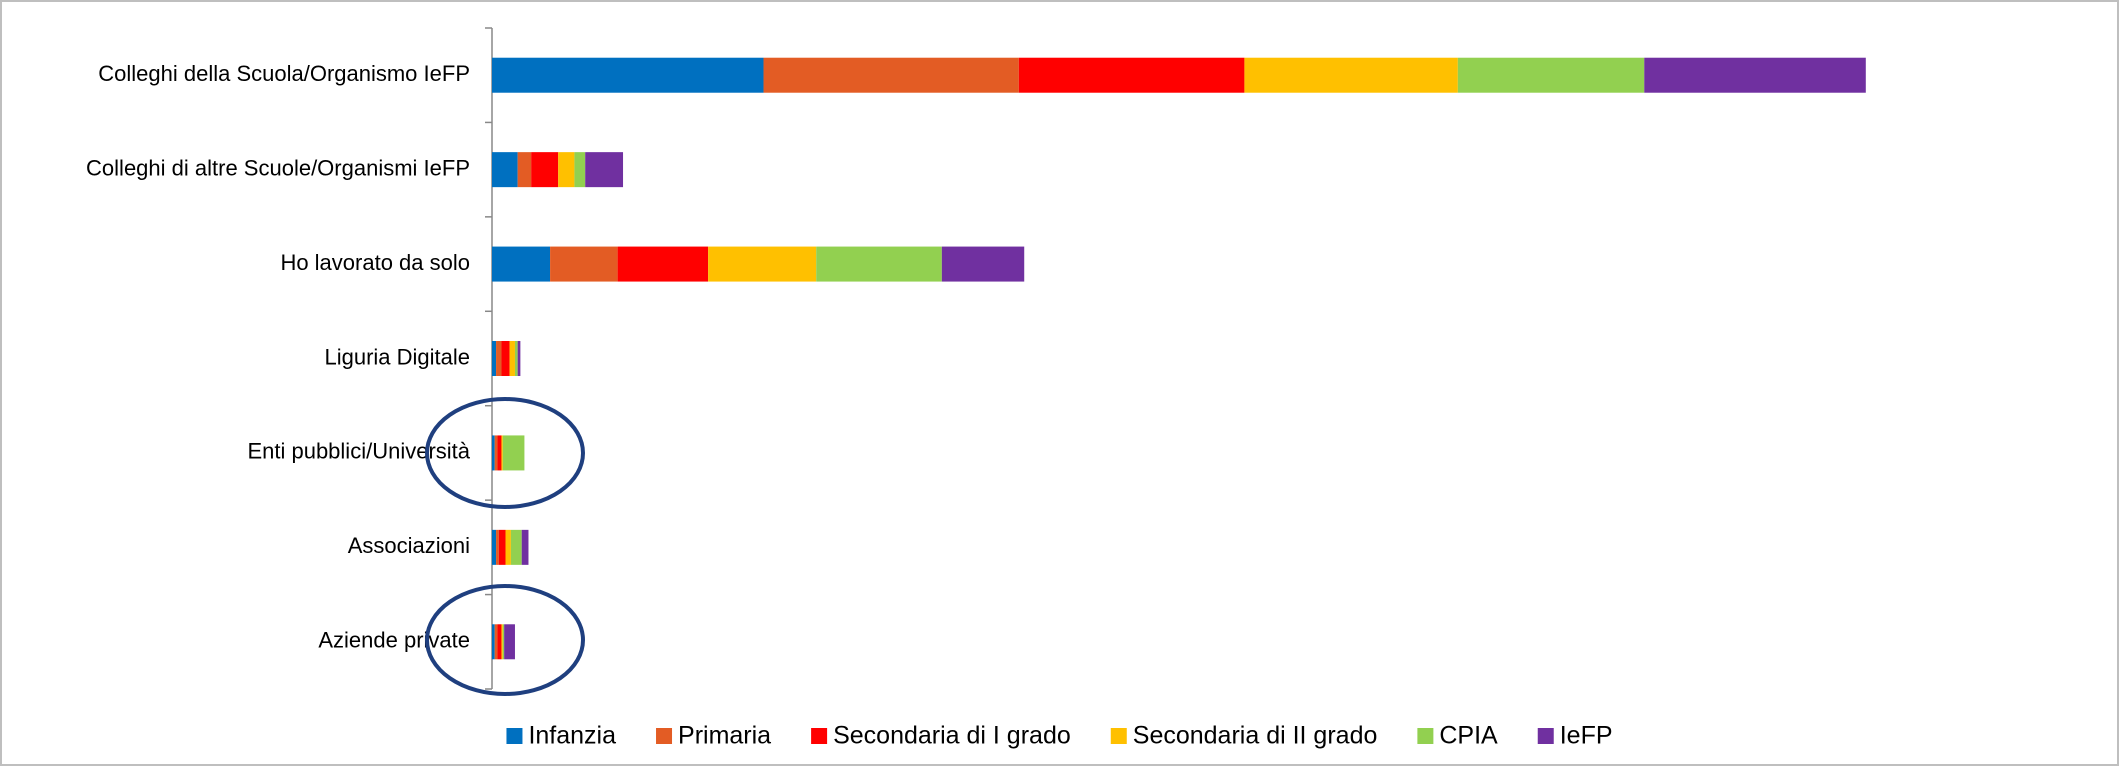 This screenshot has width=2119, height=766. Describe the element at coordinates (572, 736) in the screenshot. I see `legend-label: Infanzia` at that location.